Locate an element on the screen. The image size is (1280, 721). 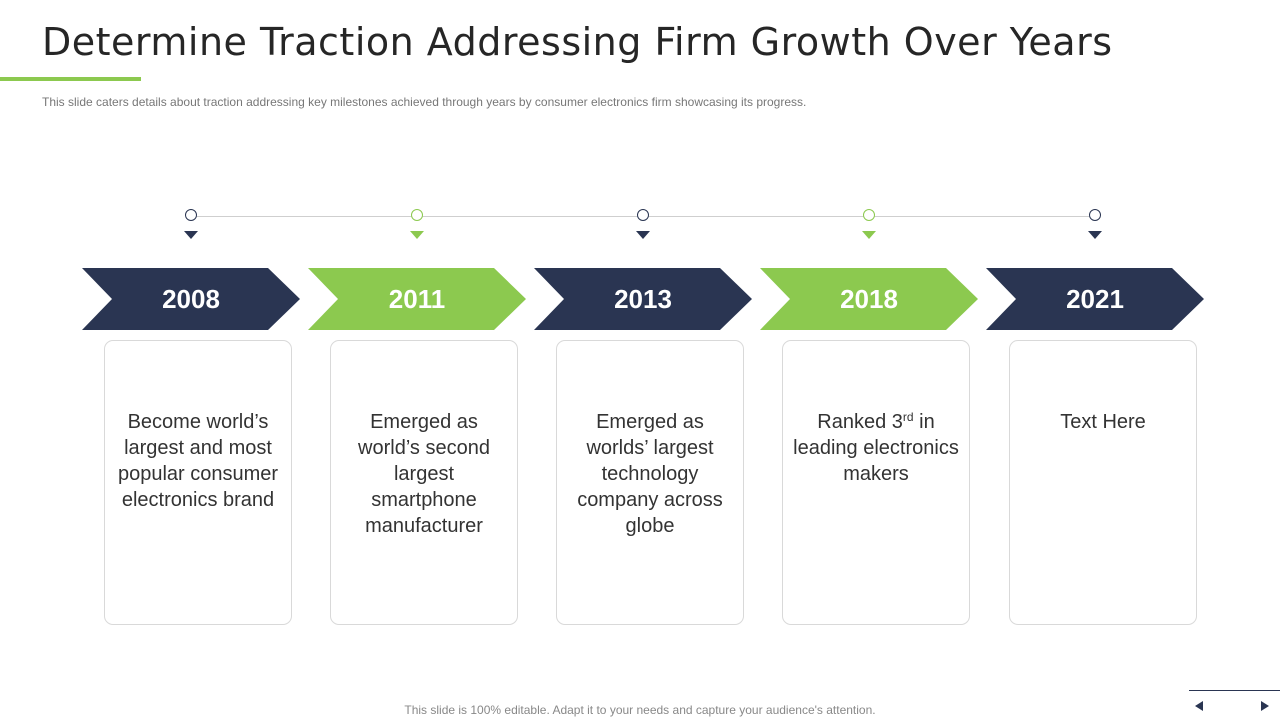
milestone-text: Text Here is located at coordinates (1103, 422).